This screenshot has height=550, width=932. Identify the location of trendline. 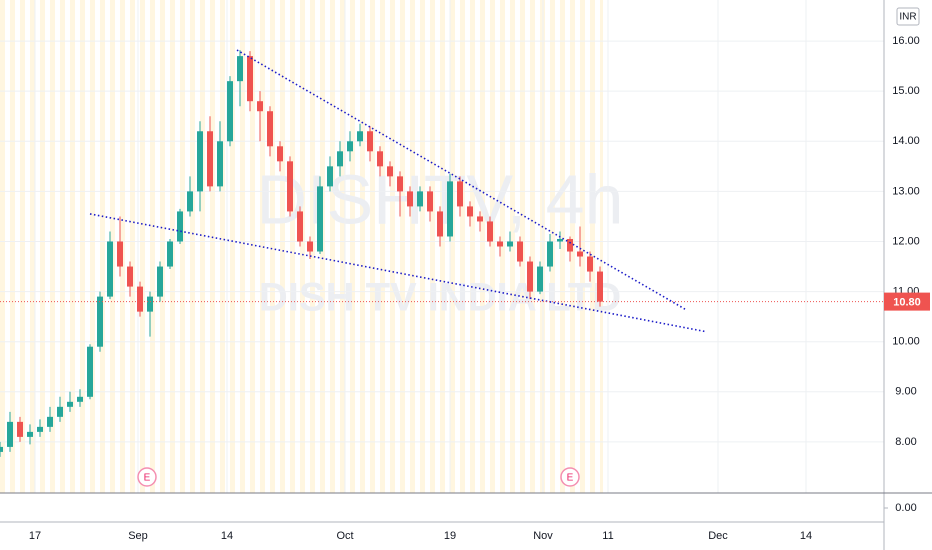
(398, 273).